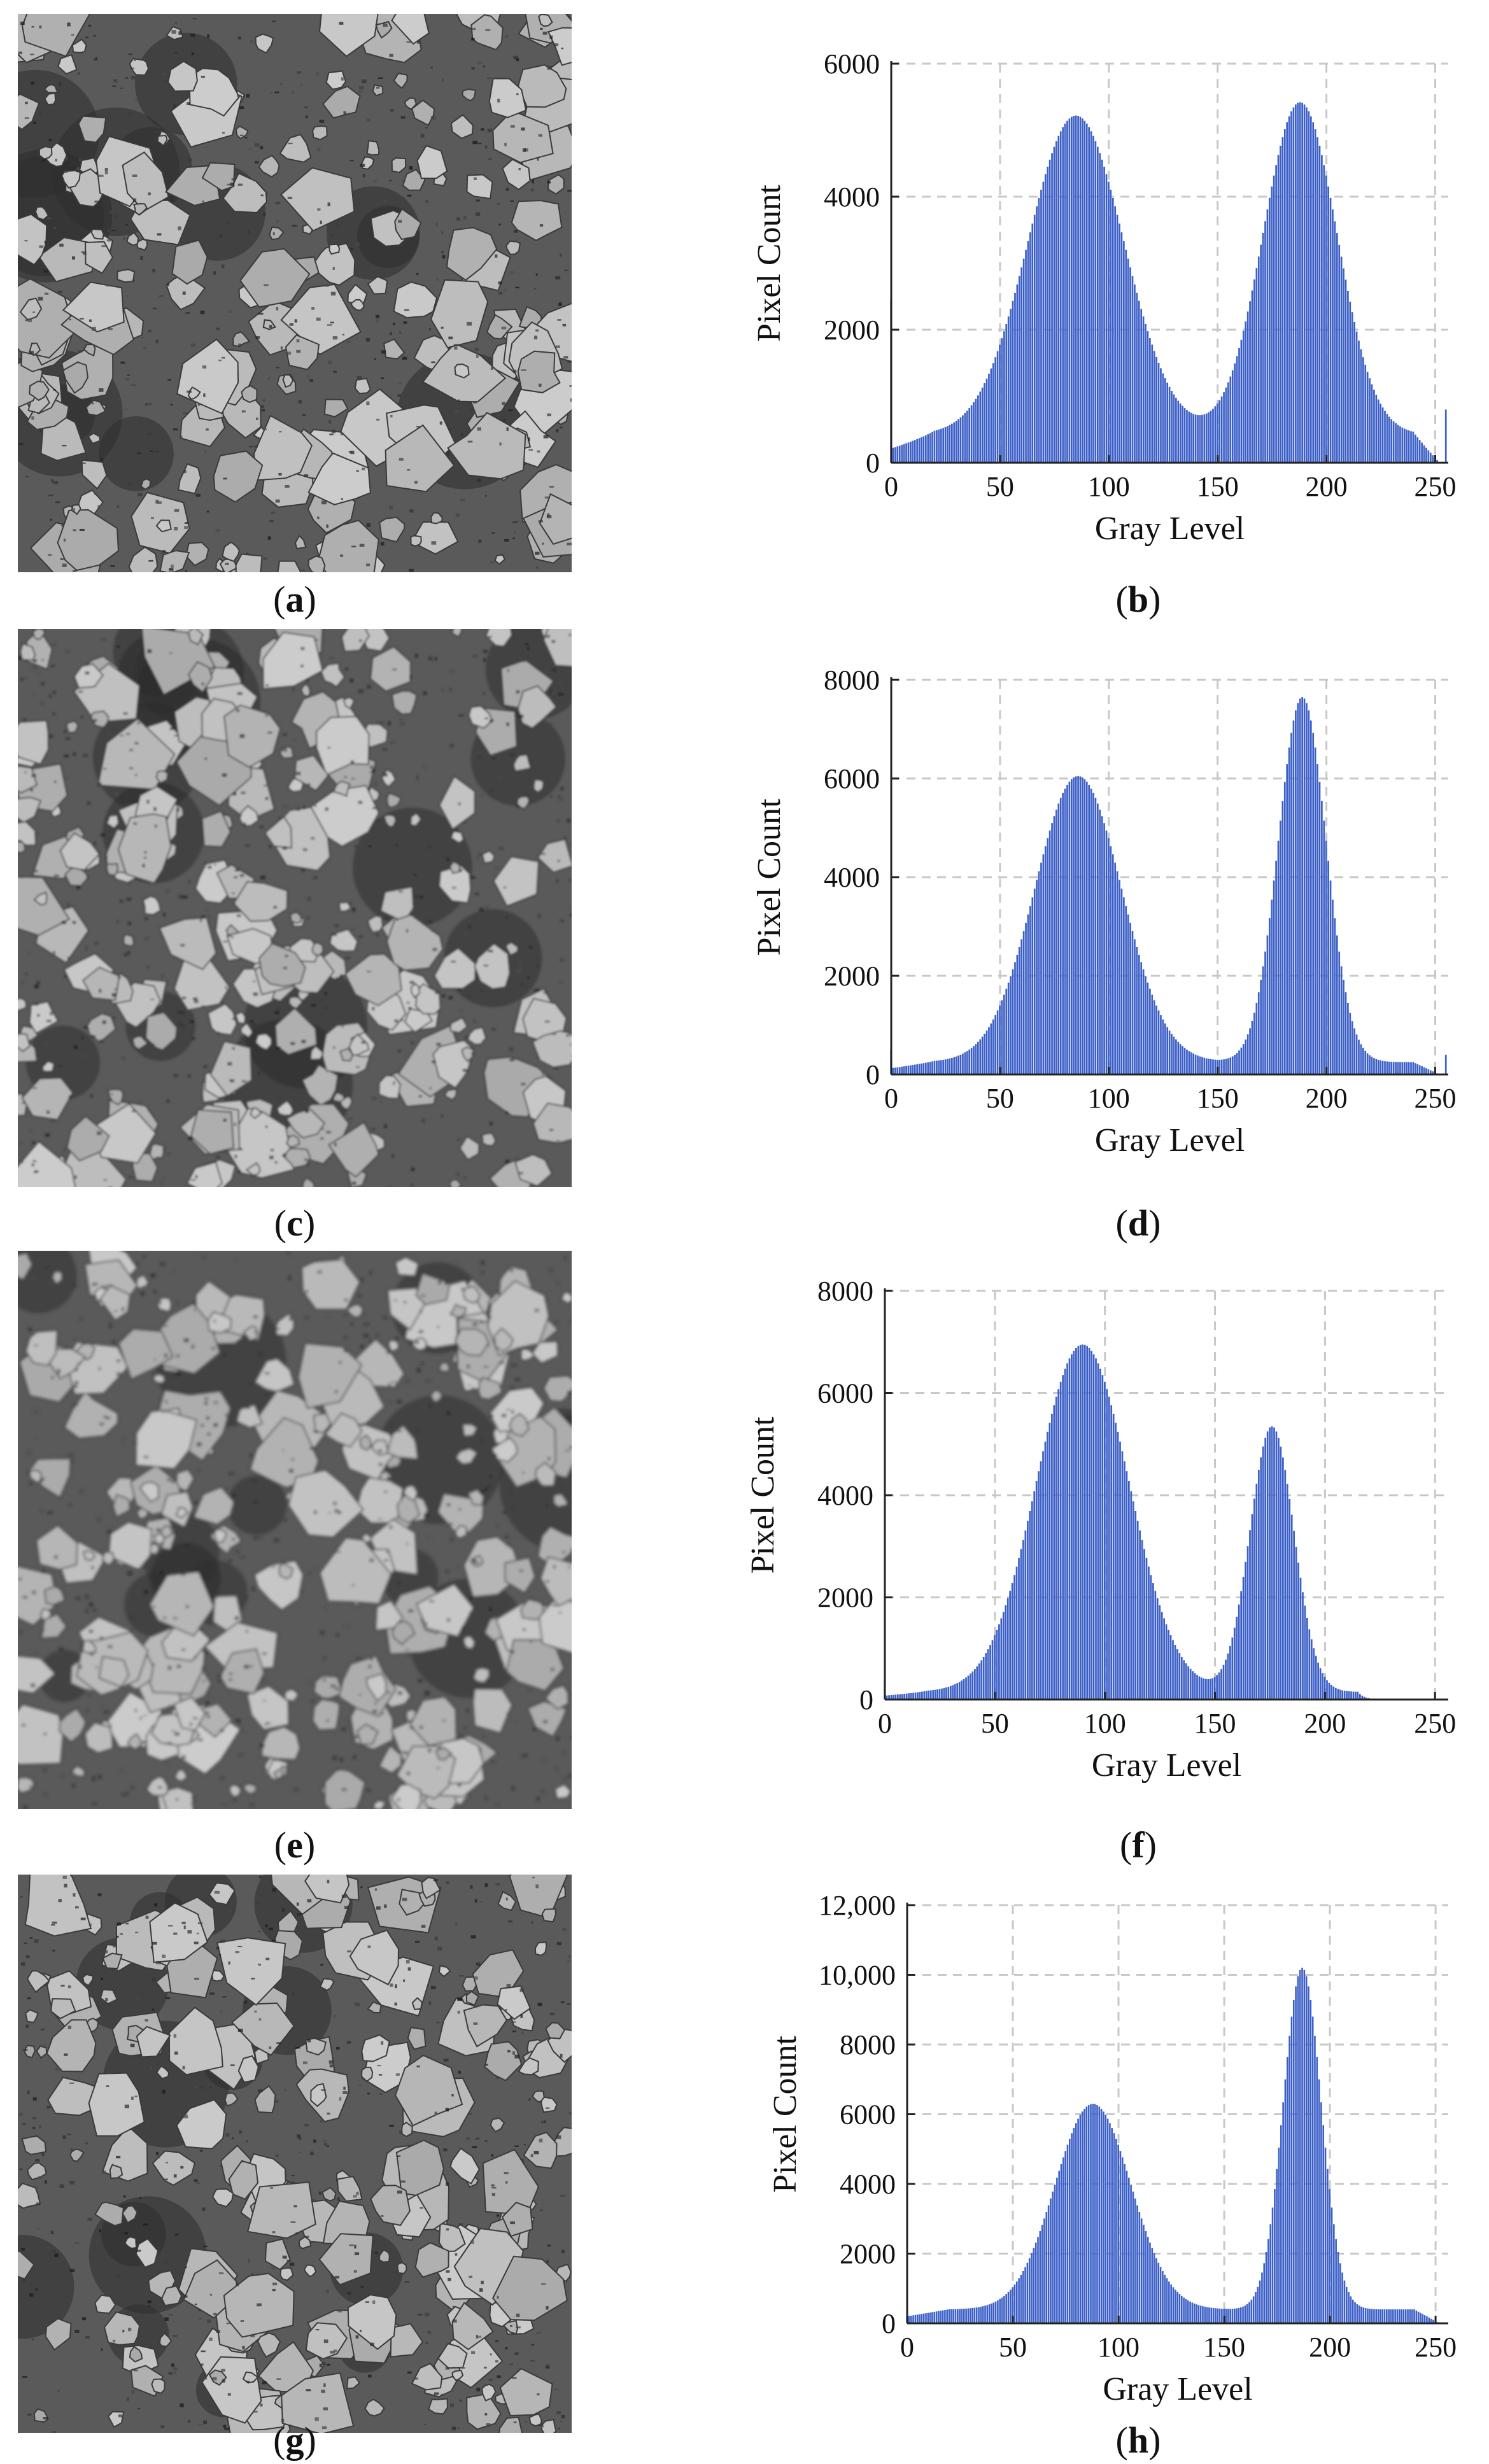 The image size is (1489, 2464). Describe the element at coordinates (1177, 2389) in the screenshot. I see `x-axis-title: Gray Level` at that location.